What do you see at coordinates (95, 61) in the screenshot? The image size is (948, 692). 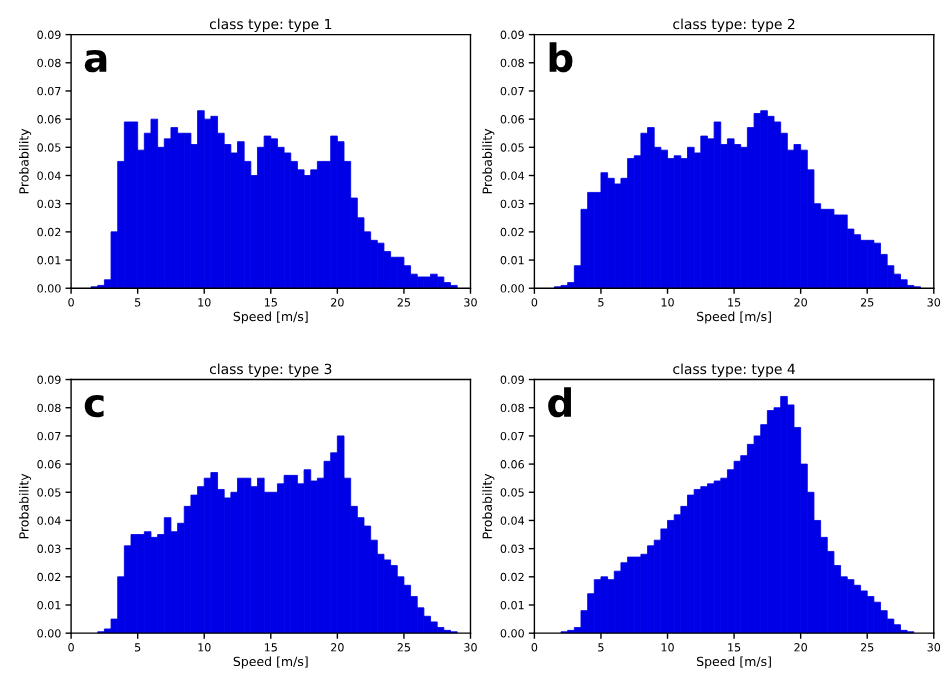 I see `annotation: a` at bounding box center [95, 61].